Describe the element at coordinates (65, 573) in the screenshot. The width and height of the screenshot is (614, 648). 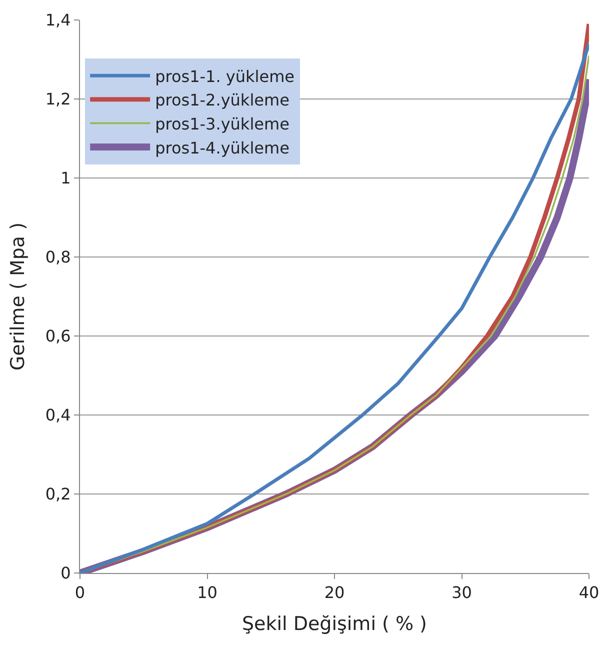
I see `y-tick-label: 0` at that location.